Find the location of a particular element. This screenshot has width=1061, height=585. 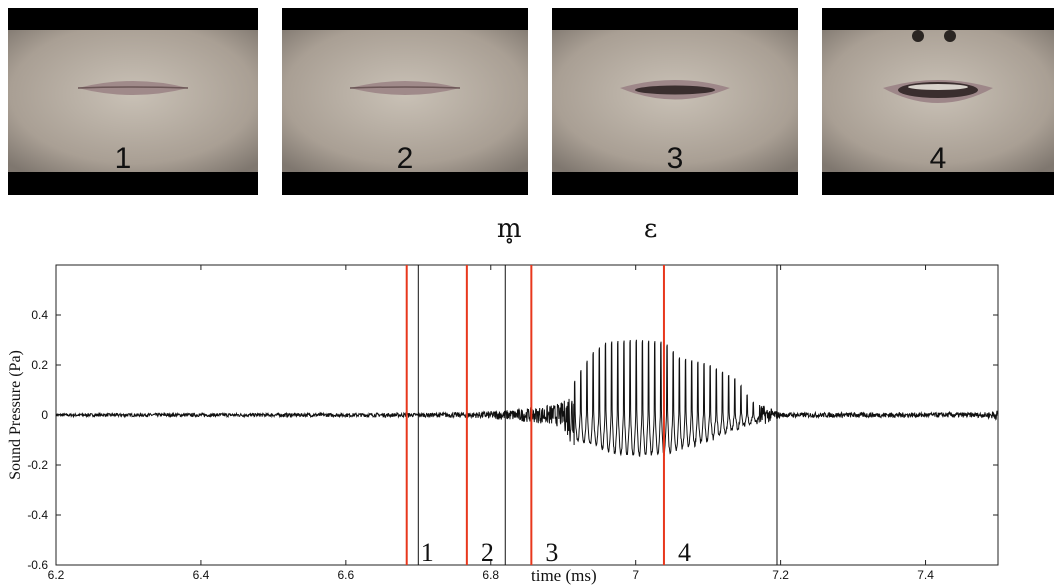

y-tick-label: -0.4 is located at coordinates (37, 515).